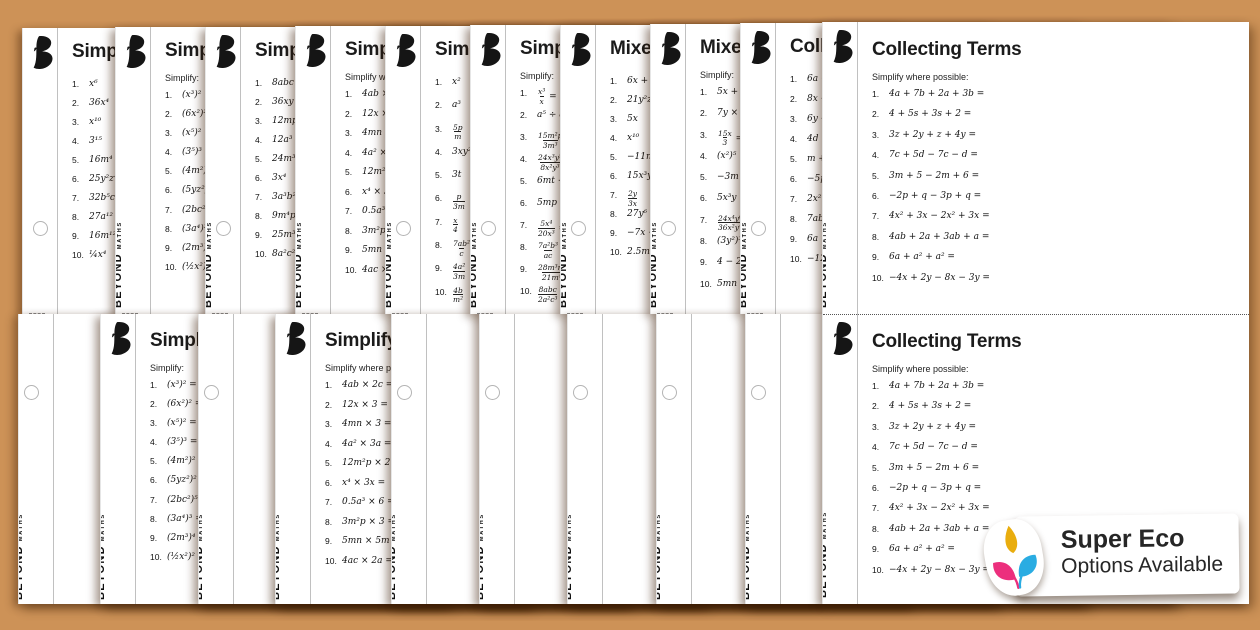 This screenshot has height=630, width=1260. Describe the element at coordinates (197, 95) in the screenshot. I see `item-expression: (x³)² =` at that location.